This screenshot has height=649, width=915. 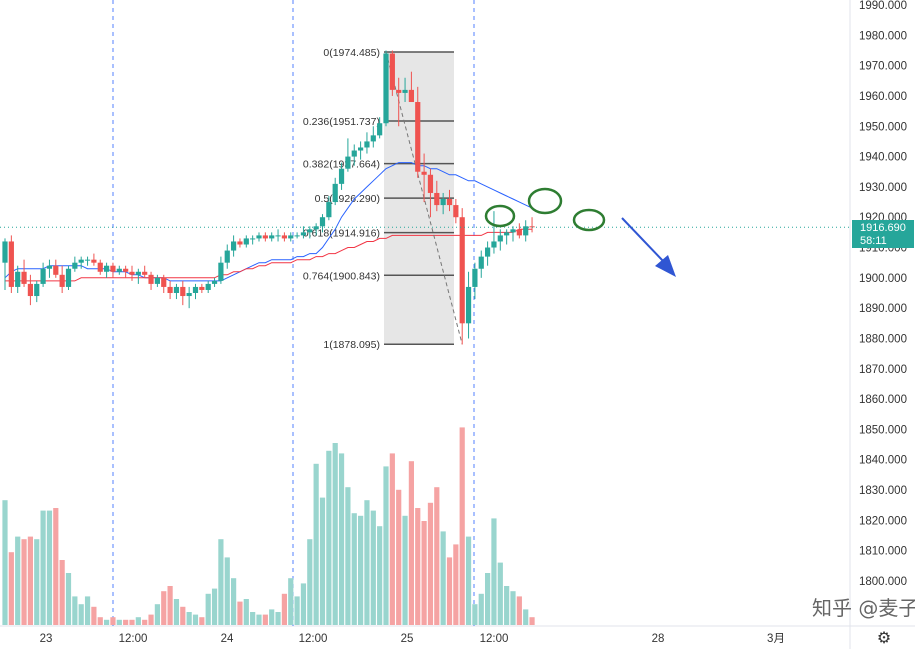 I want to click on y-axis-tick-label-12: 1870.000, so click(x=883, y=370).